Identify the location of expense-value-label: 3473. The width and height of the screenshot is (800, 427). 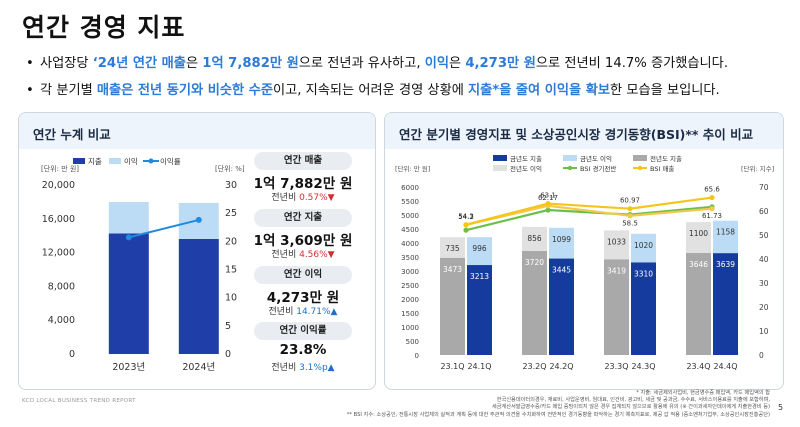
(452, 269).